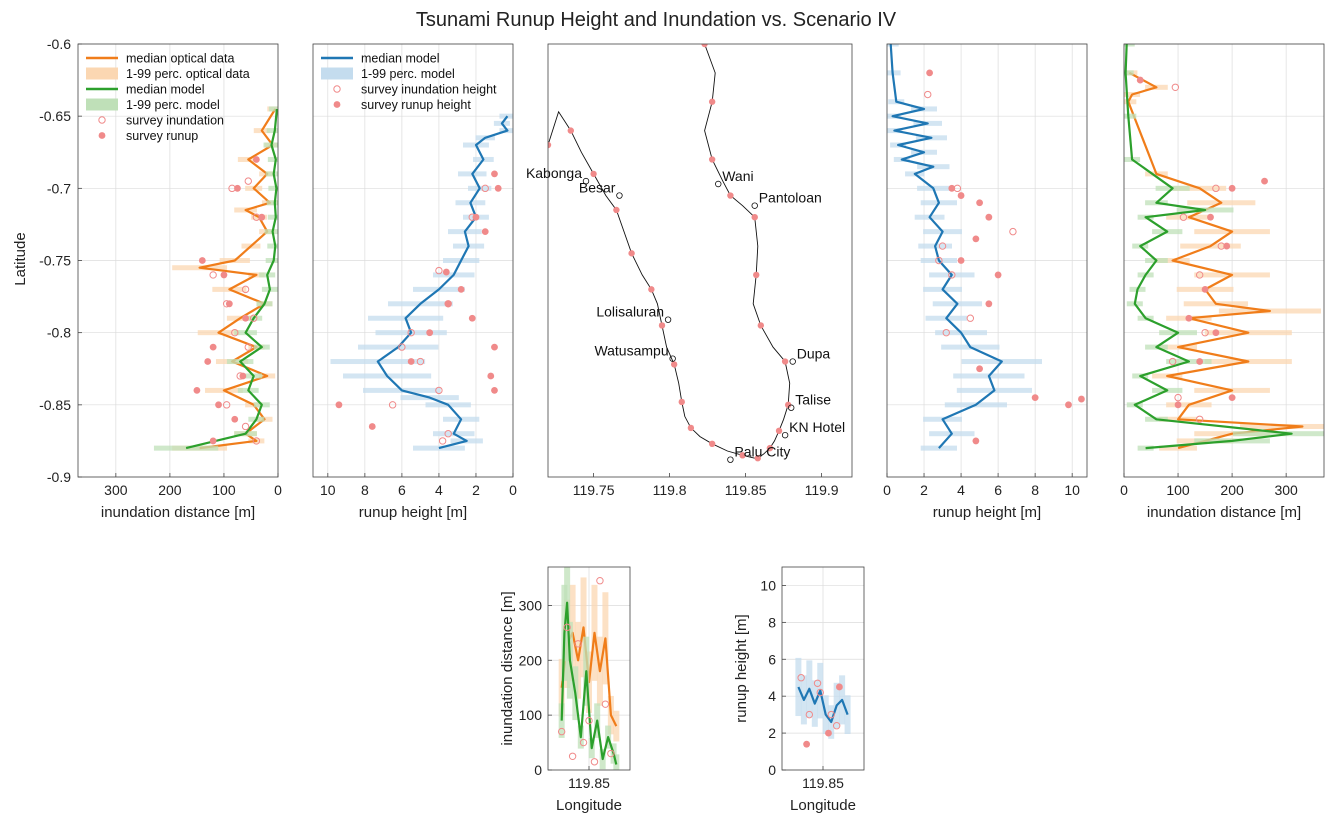  I want to click on plot-body, so click(421, 282).